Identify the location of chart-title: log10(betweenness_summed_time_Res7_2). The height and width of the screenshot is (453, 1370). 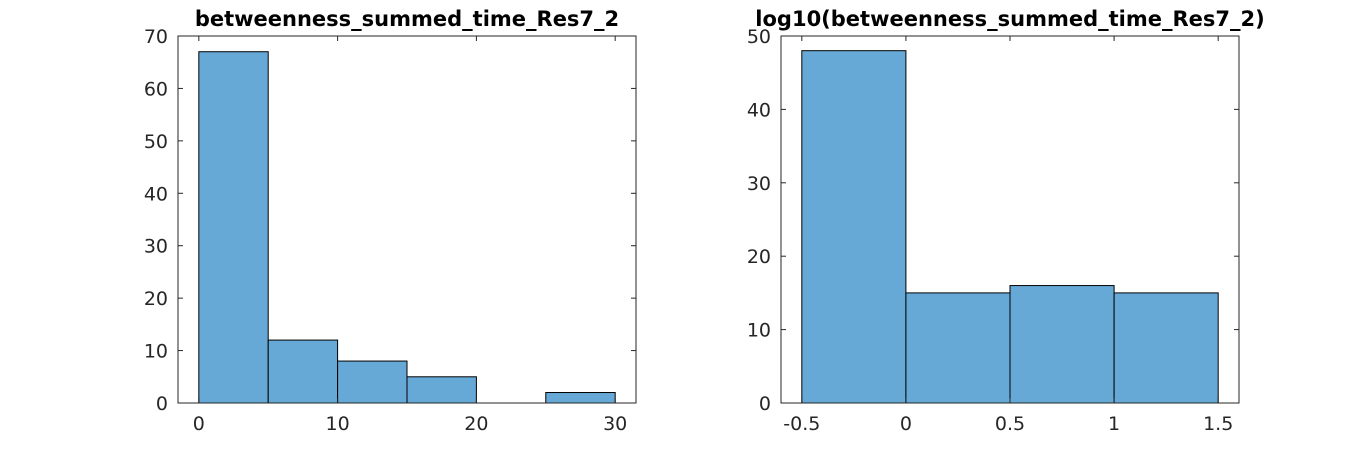
(1009, 19).